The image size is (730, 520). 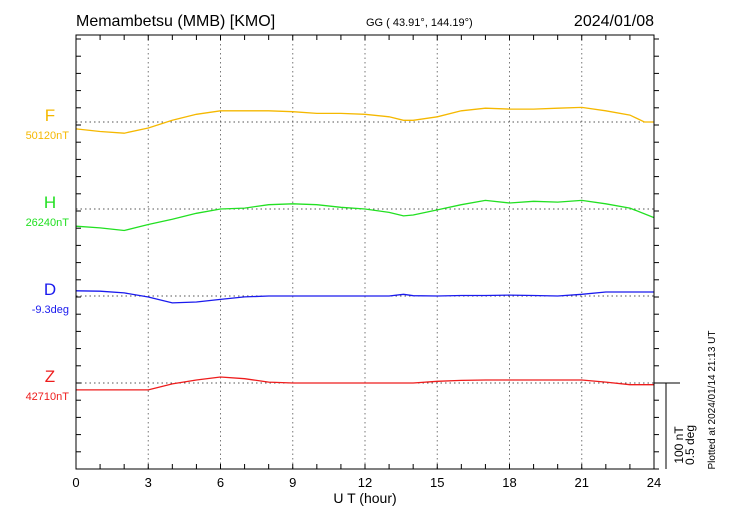 I want to click on station-title: Memambetsu (MMB) [KMO], so click(x=175, y=21).